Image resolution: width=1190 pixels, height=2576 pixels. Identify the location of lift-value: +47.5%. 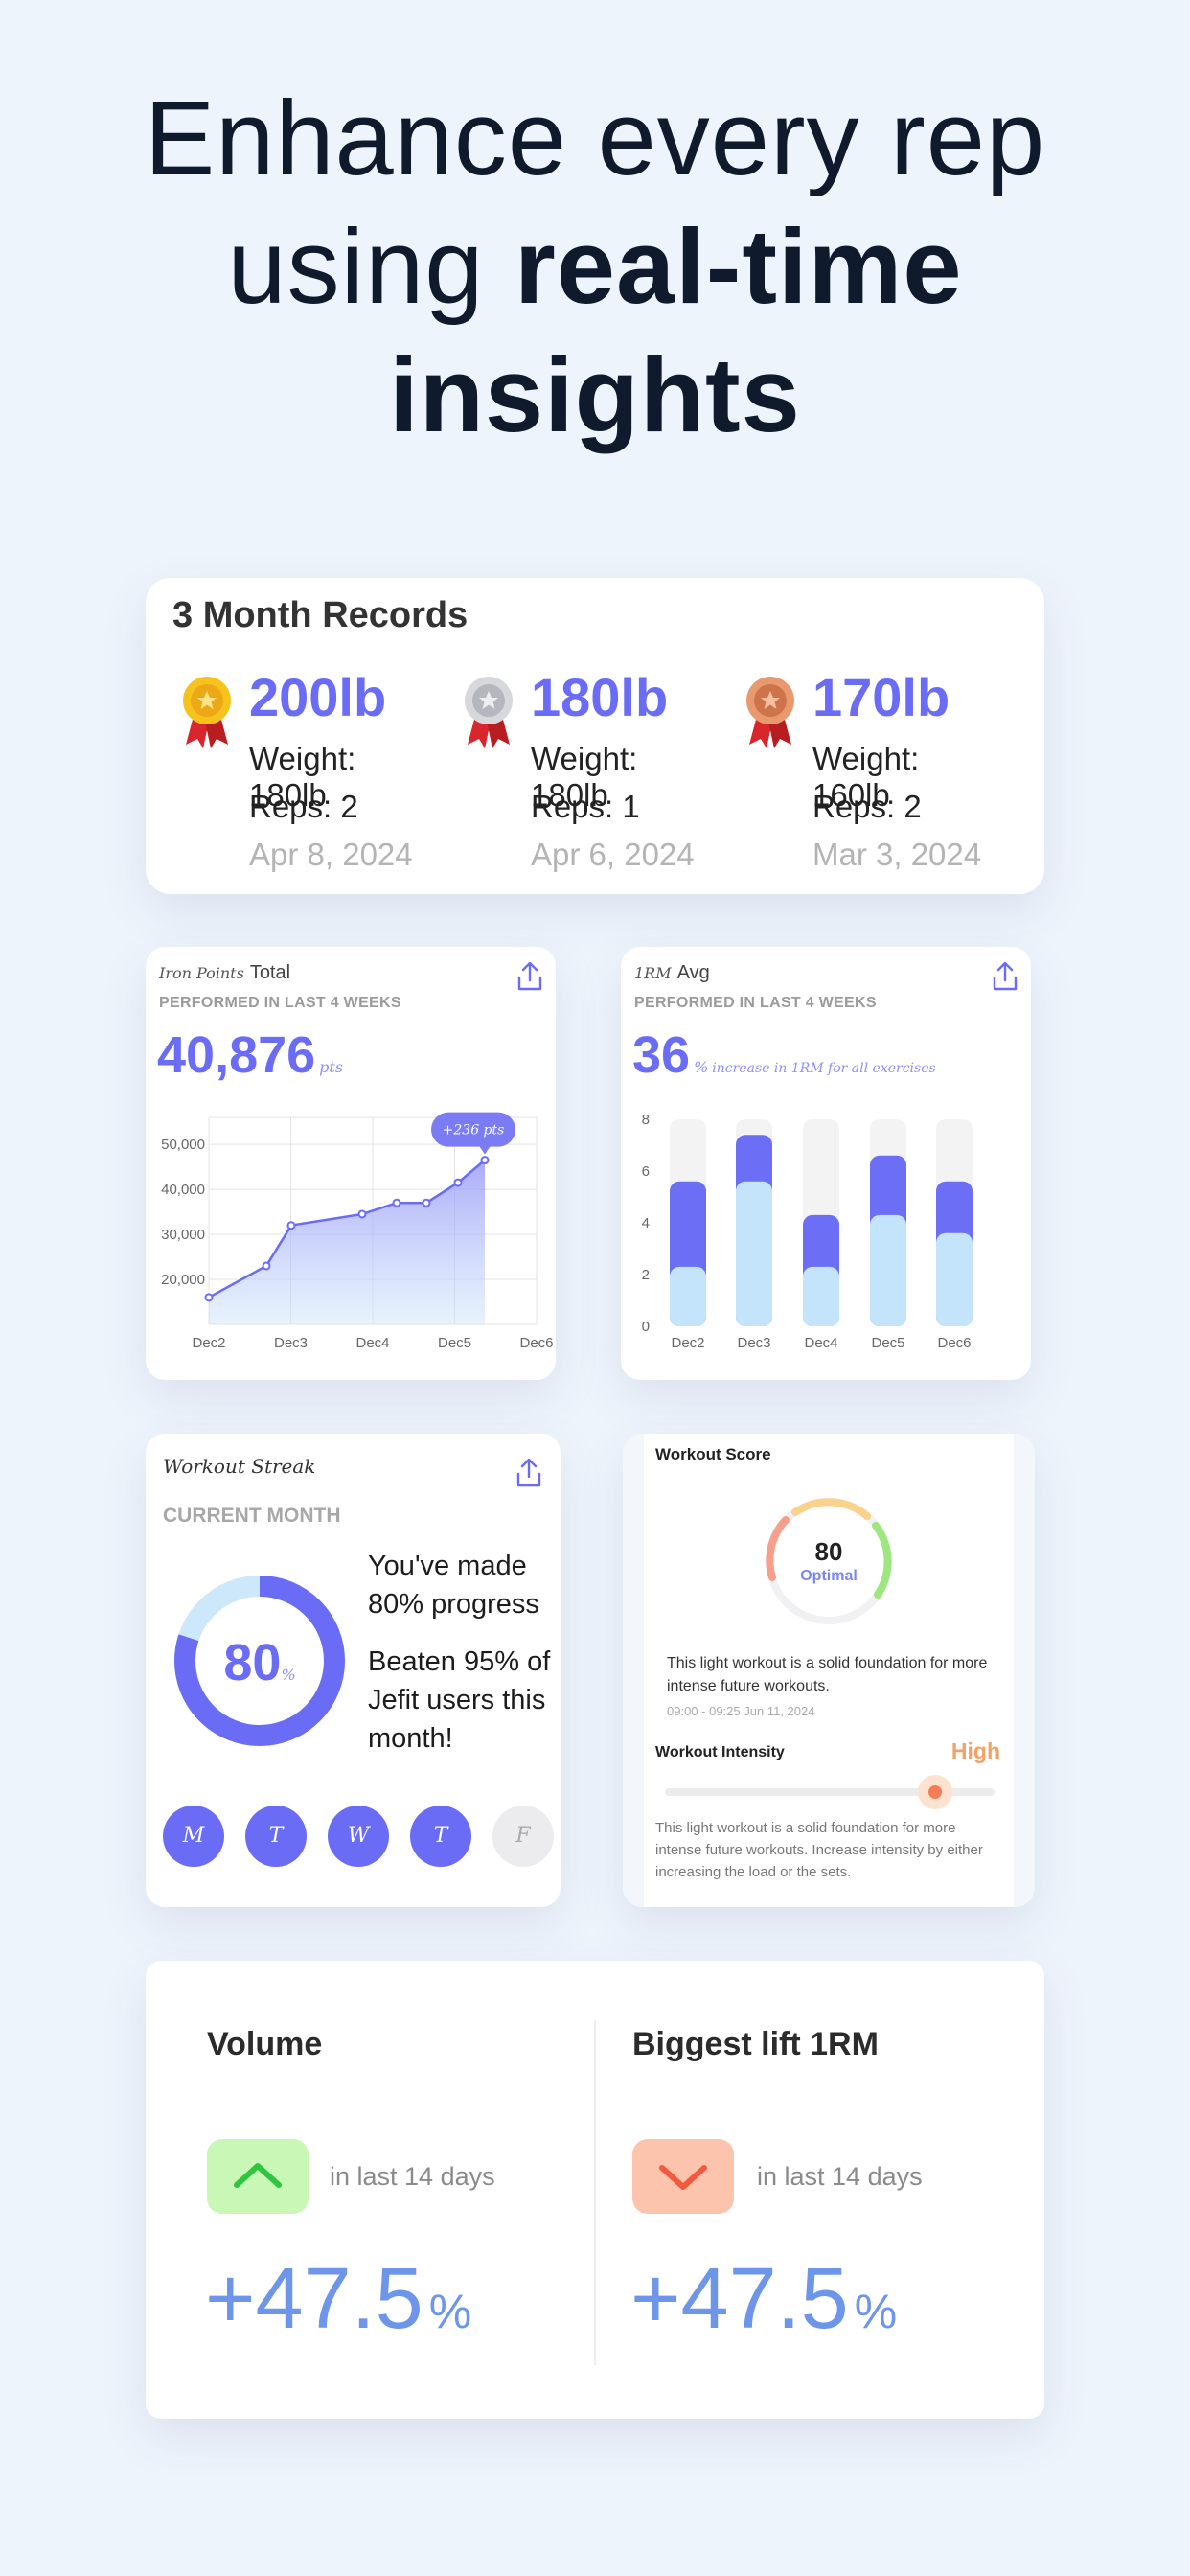
(763, 2299).